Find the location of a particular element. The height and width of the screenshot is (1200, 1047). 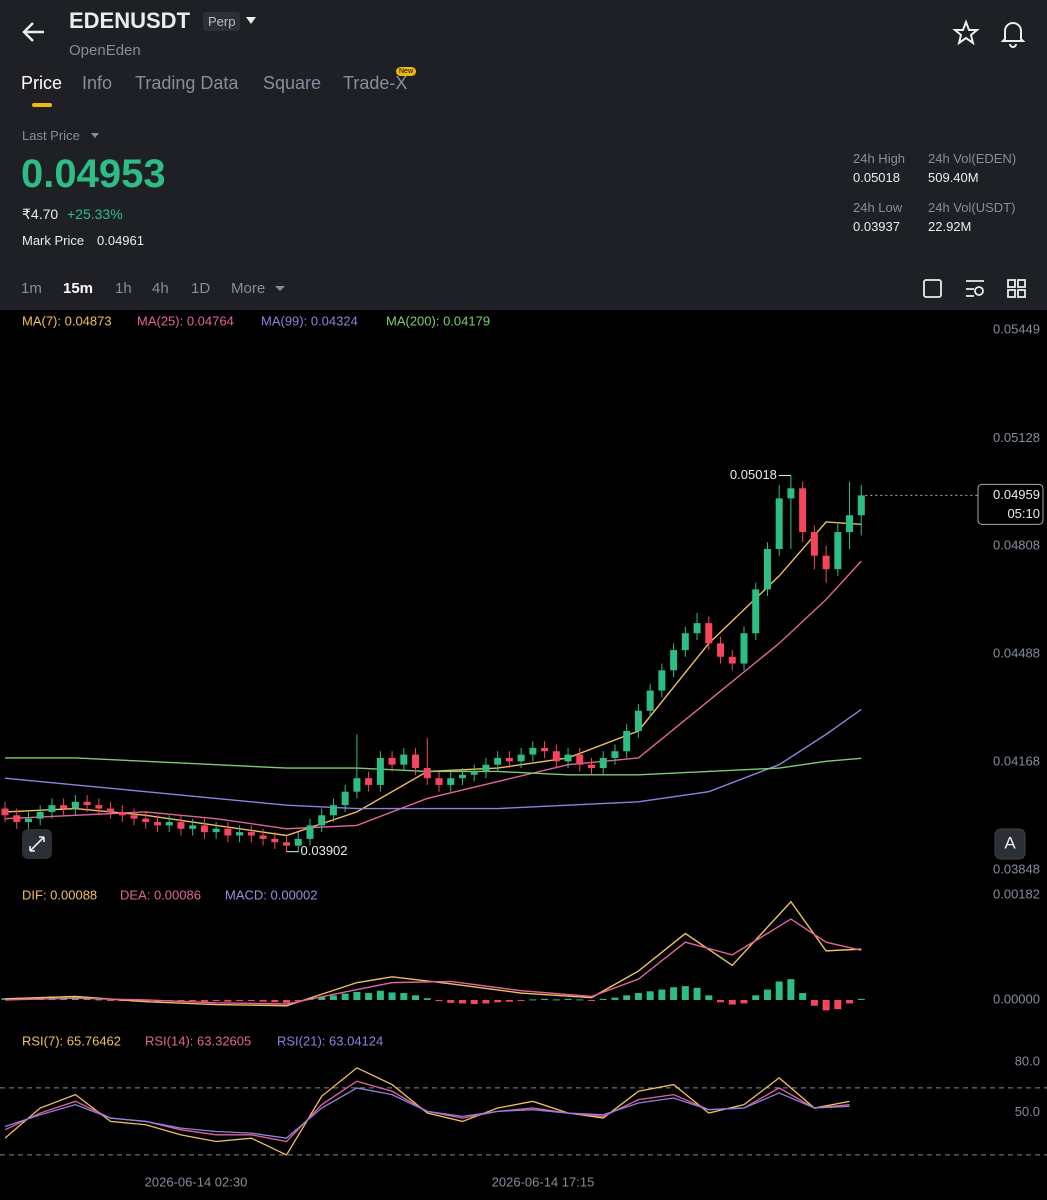

star-icon is located at coordinates (966, 32).